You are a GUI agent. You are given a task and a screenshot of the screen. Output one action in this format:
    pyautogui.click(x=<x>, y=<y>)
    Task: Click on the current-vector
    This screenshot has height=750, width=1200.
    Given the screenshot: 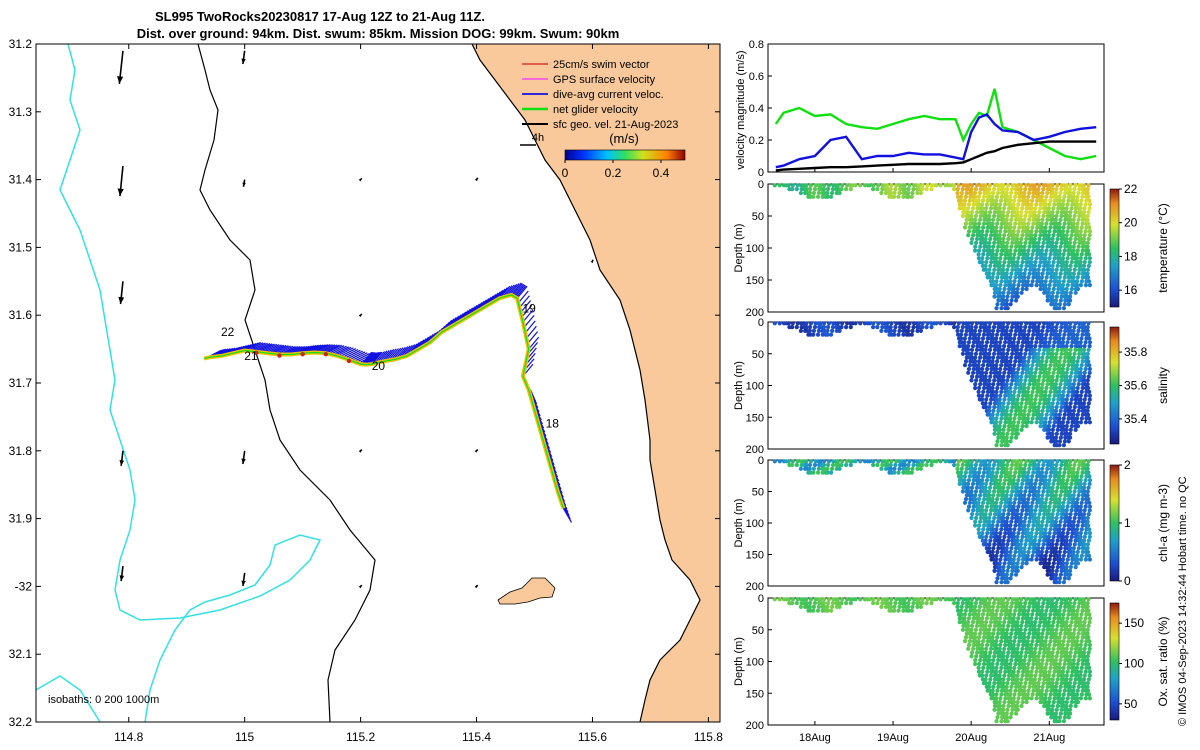 What is the action you would take?
    pyautogui.click(x=527, y=311)
    